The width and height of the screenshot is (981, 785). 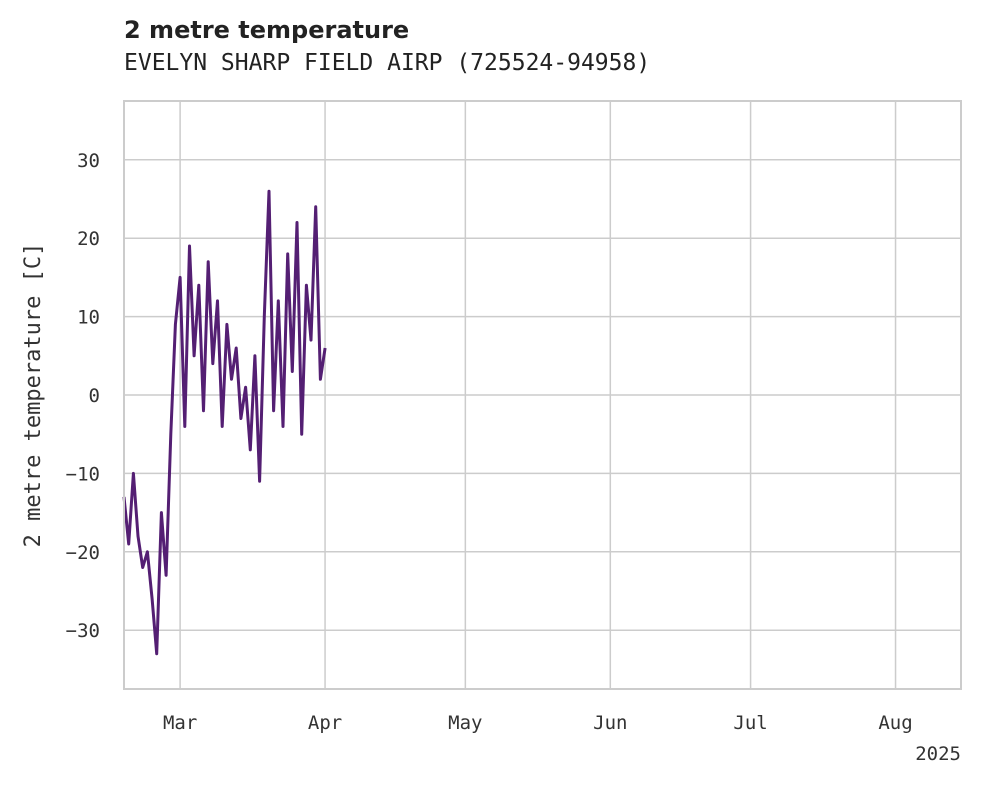 I want to click on series-group, so click(x=224, y=422).